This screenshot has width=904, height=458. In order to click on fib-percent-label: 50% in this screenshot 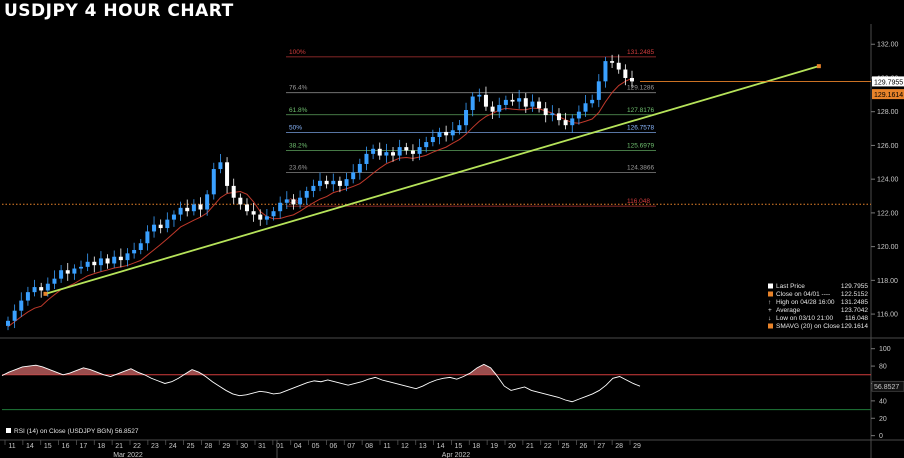, I will do `click(295, 128)`.